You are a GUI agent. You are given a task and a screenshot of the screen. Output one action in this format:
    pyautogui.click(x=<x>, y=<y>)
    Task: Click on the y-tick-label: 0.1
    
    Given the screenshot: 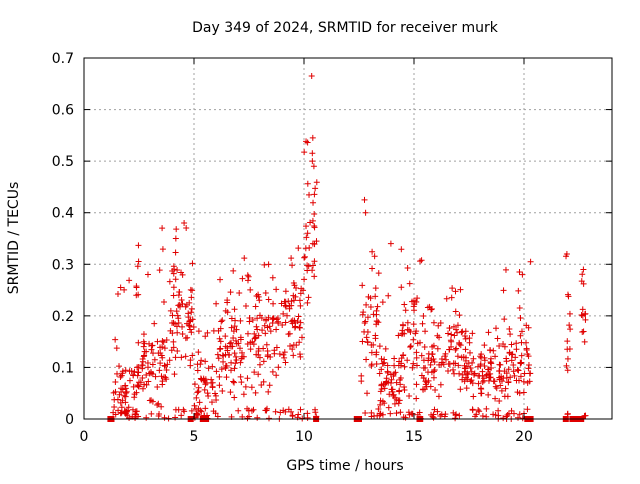 What is the action you would take?
    pyautogui.click(x=63, y=368)
    